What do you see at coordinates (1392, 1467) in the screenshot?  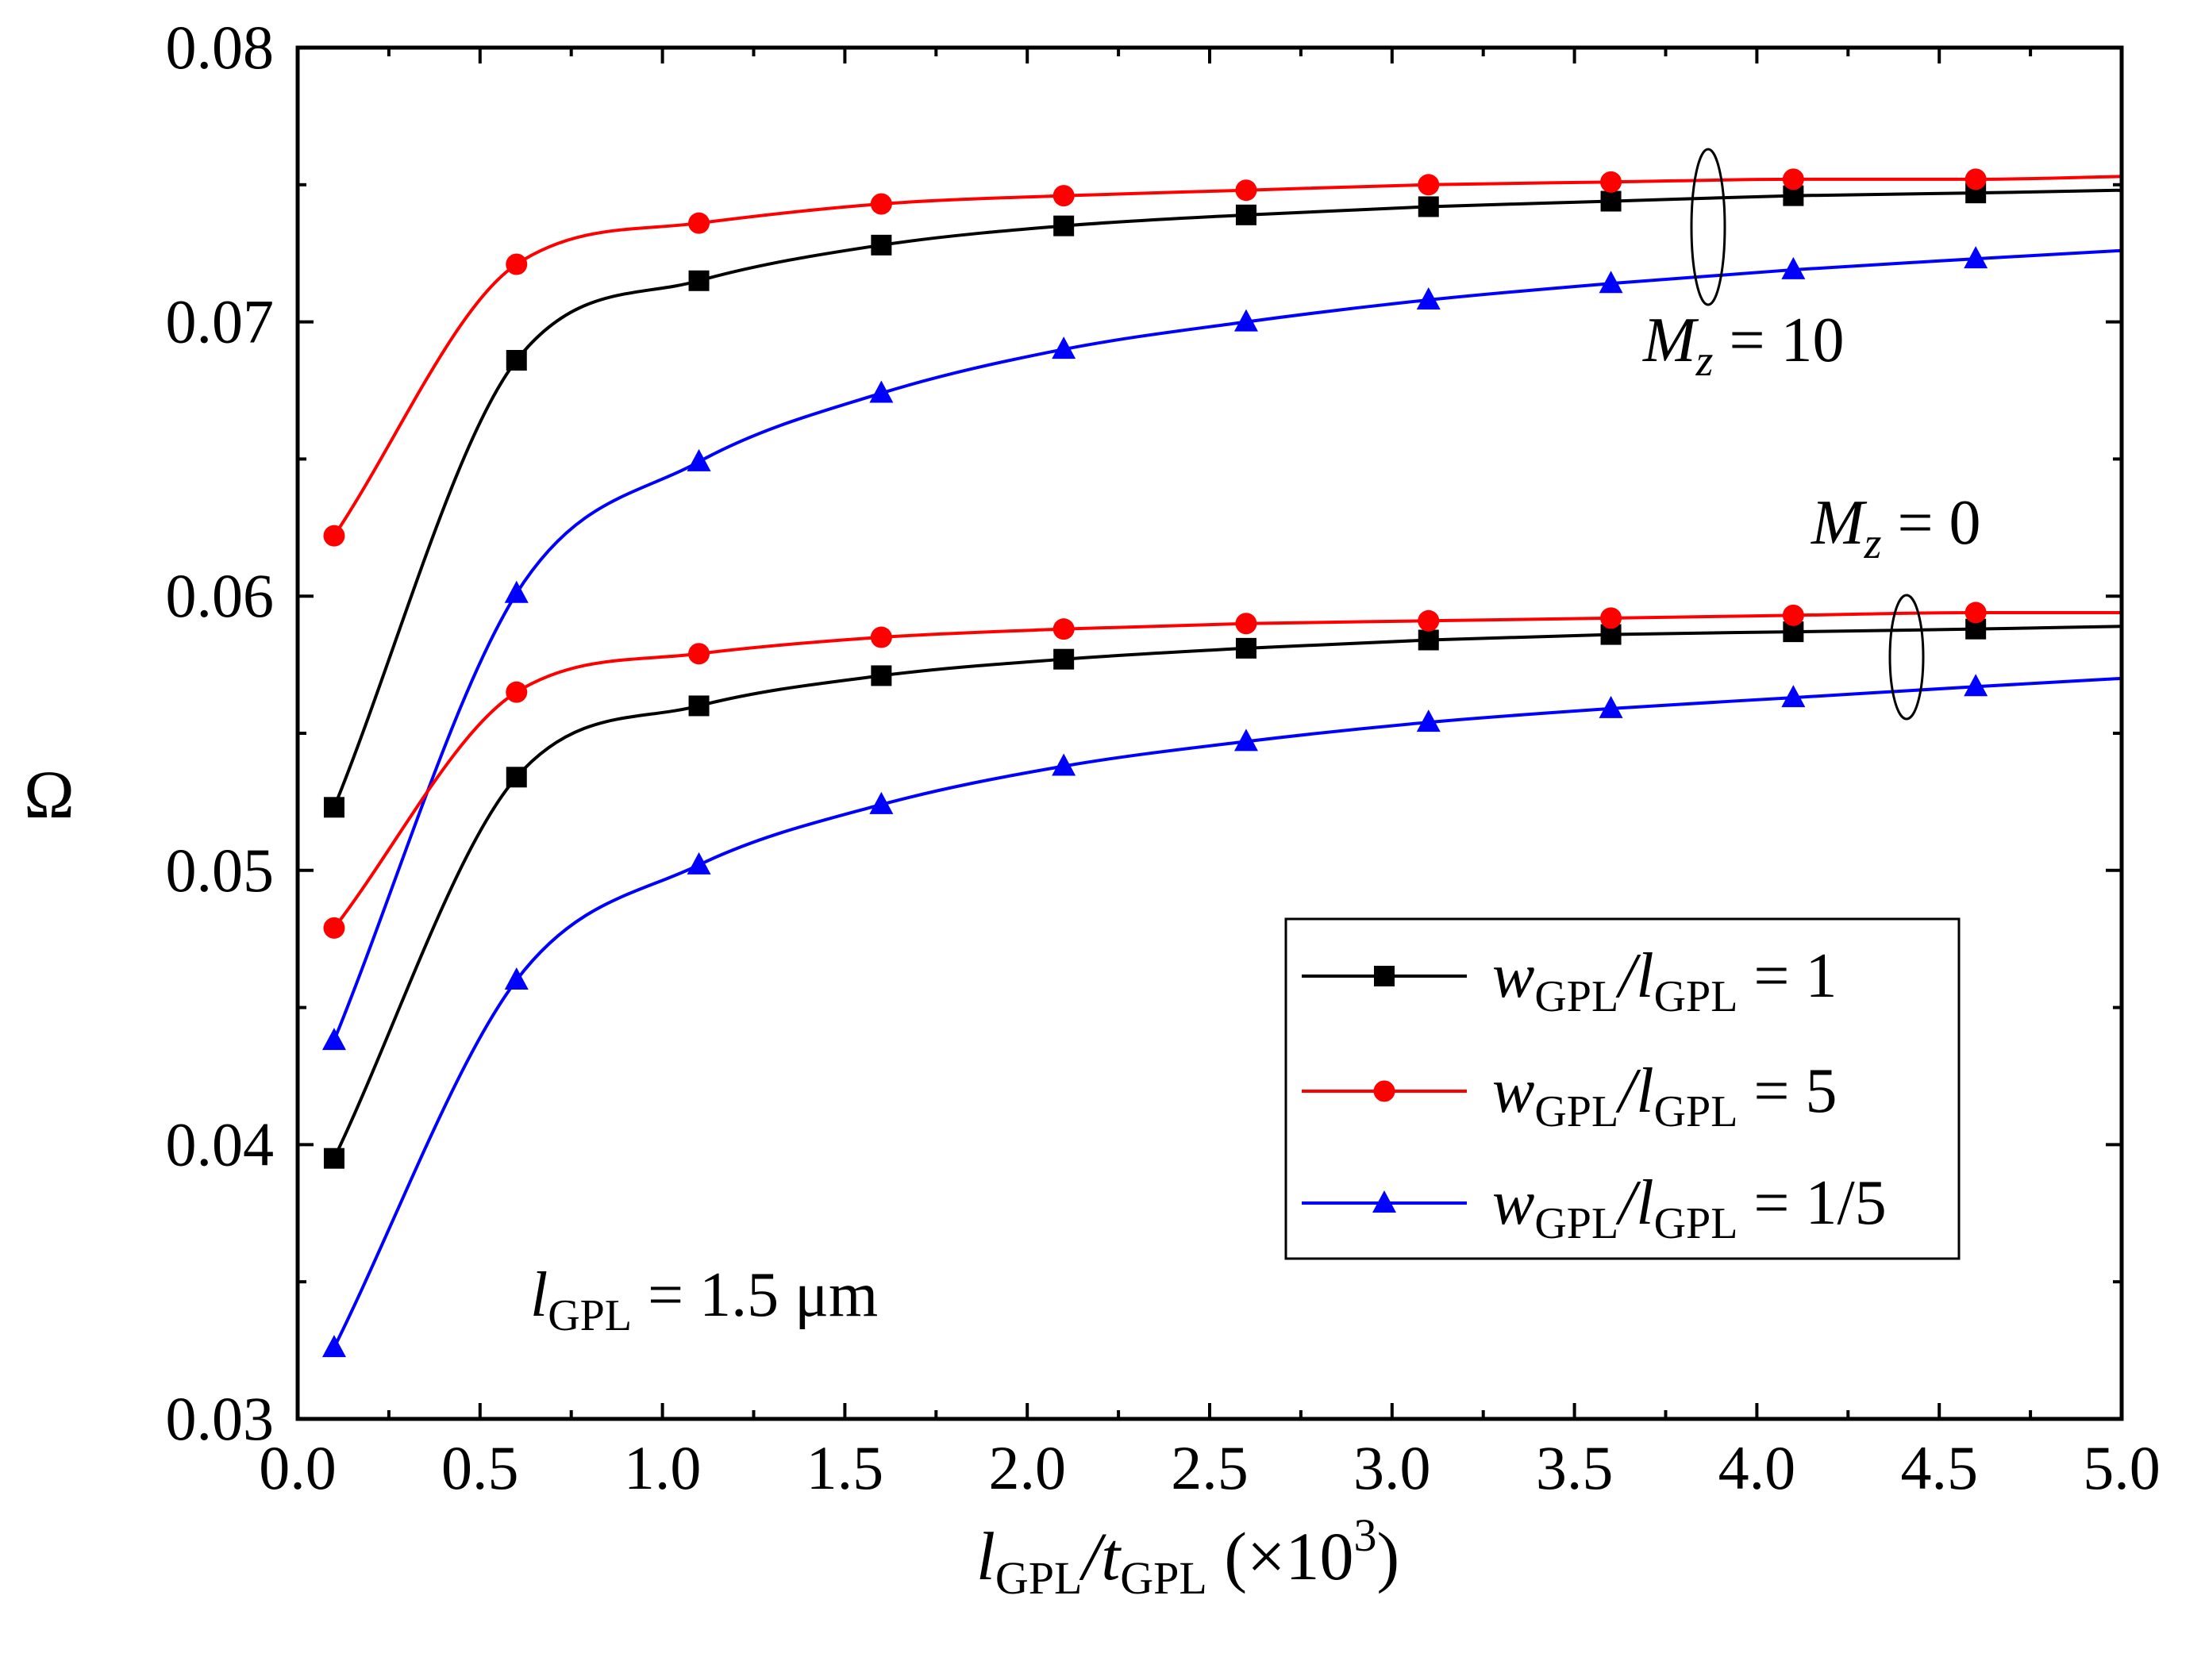 I see `x-tick-label: 3.0` at bounding box center [1392, 1467].